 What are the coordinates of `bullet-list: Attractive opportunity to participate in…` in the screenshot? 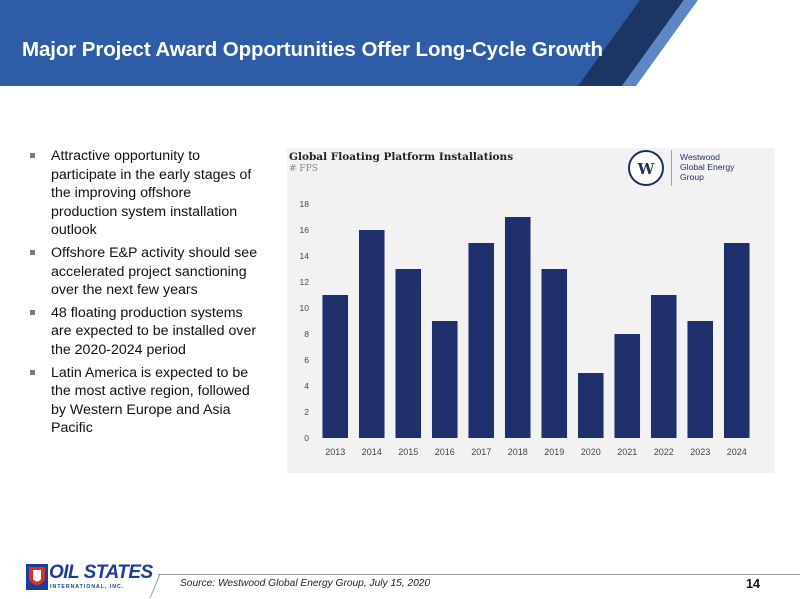 It's located at (144, 294).